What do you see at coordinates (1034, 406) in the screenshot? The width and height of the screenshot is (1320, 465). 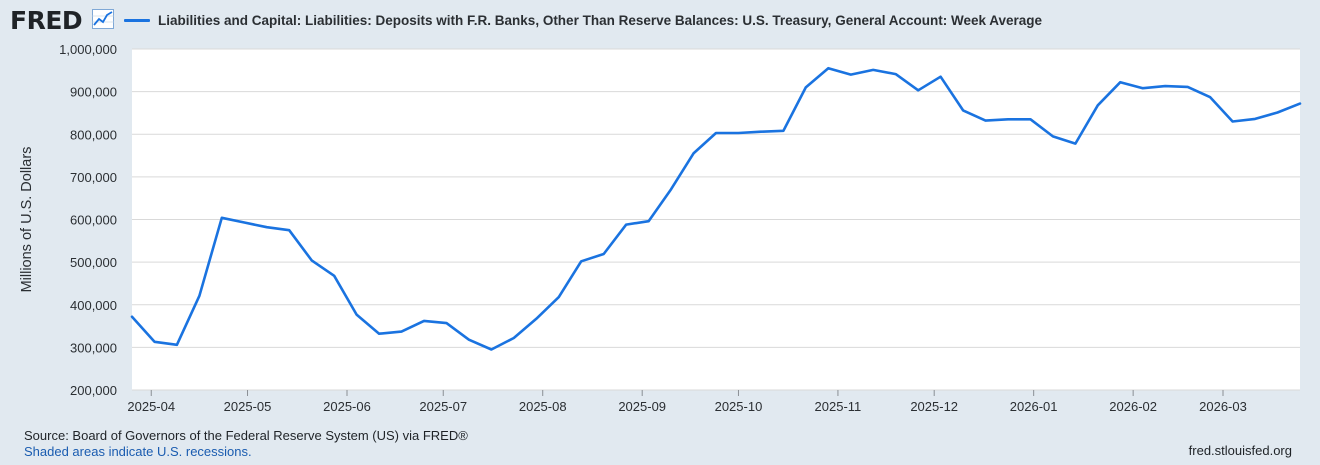 I see `x-tick-label: 2026-01` at bounding box center [1034, 406].